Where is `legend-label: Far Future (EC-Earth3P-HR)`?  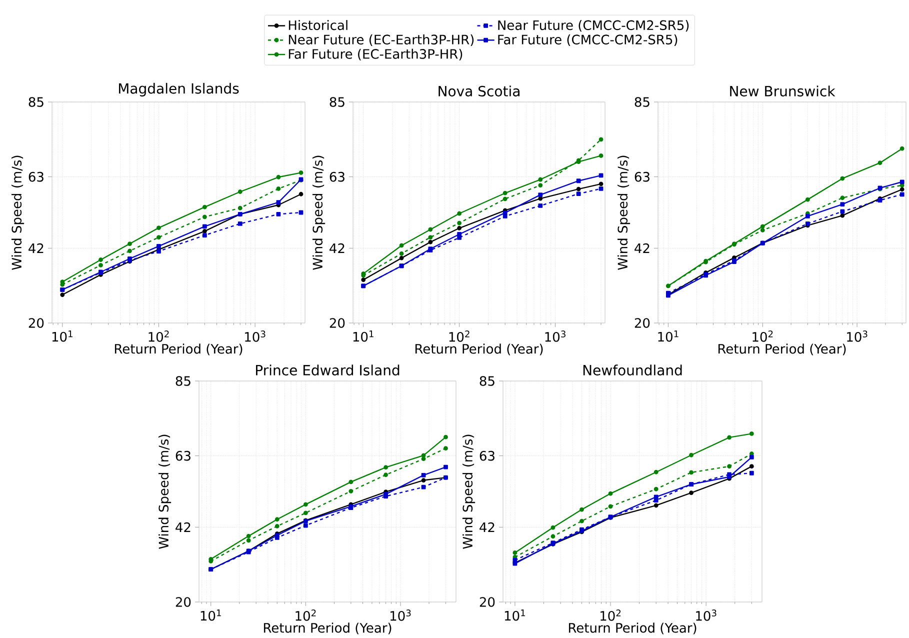
legend-label: Far Future (EC-Earth3P-HR) is located at coordinates (375, 54).